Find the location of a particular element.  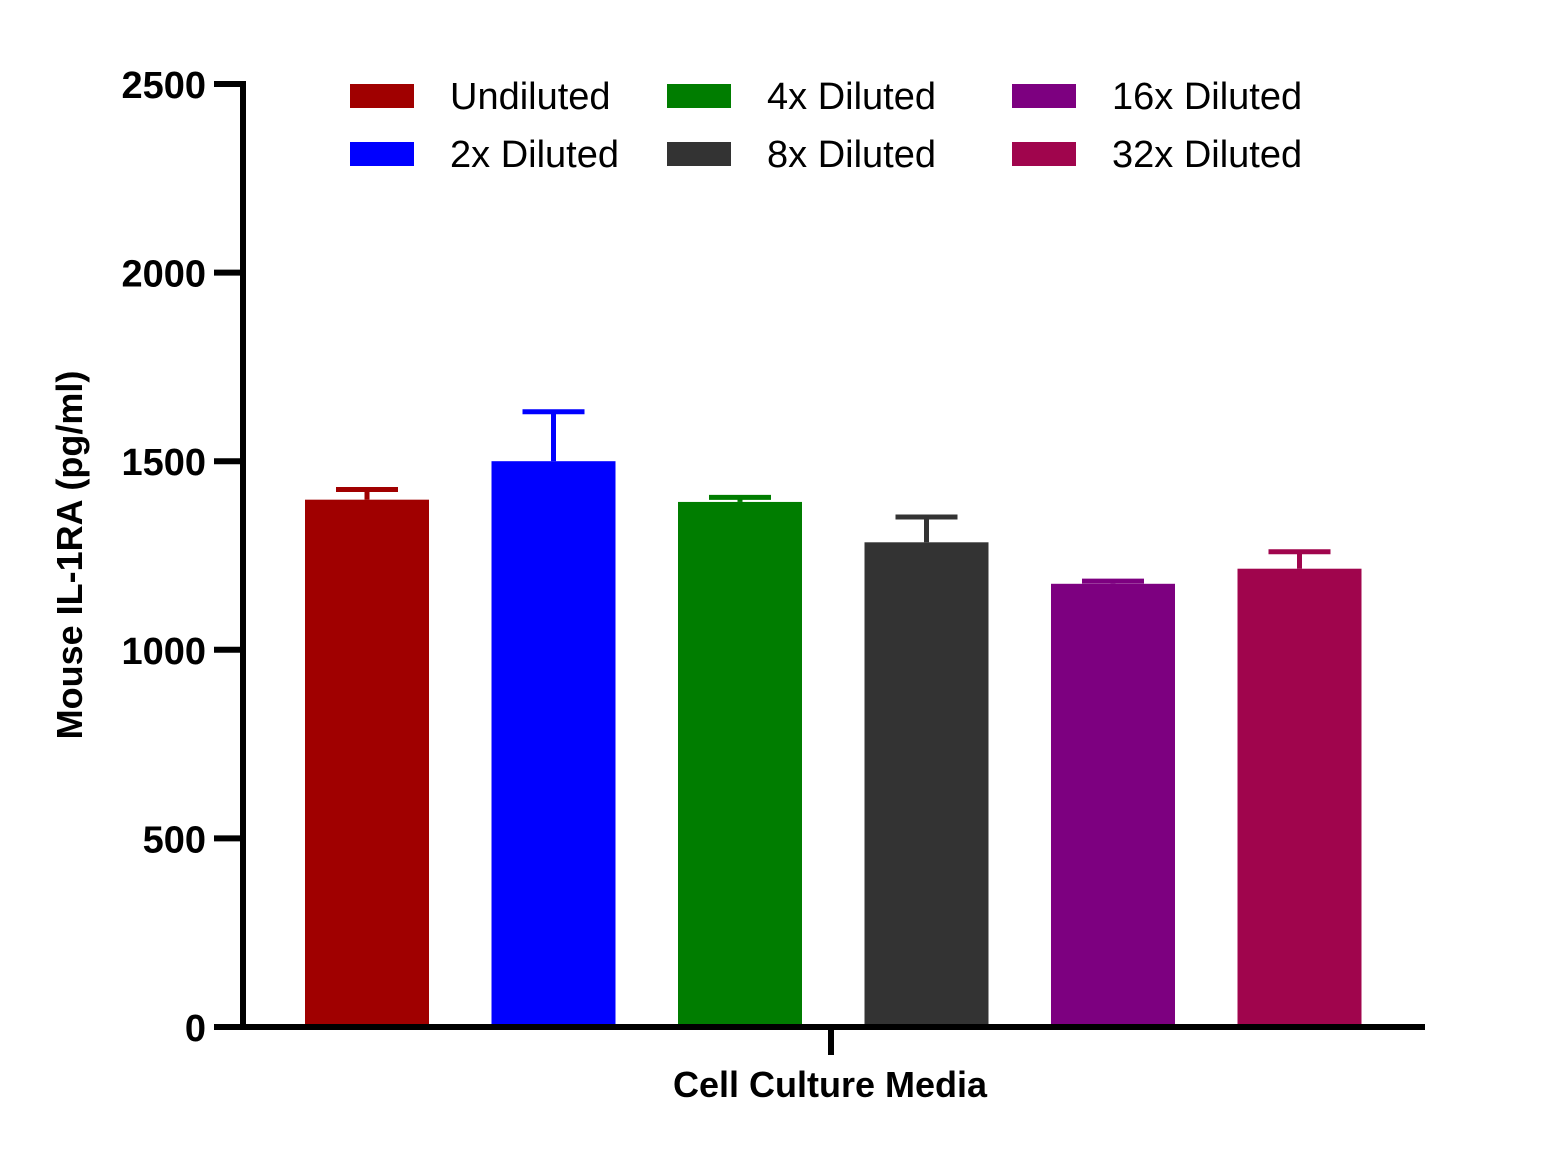

error-bar-undiluted is located at coordinates (367, 493).